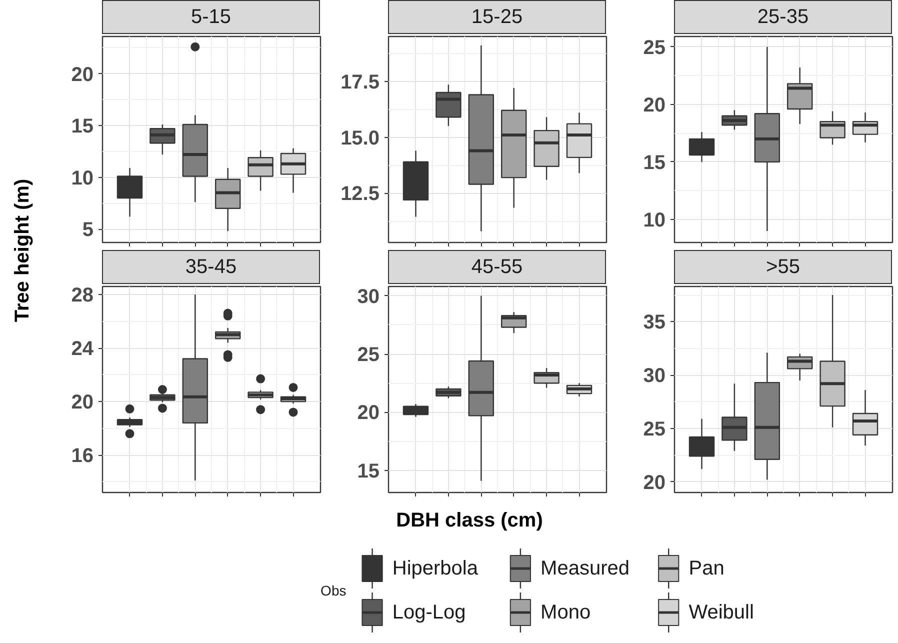 The height and width of the screenshot is (643, 898). I want to click on y-tick-label: 5, so click(88, 230).